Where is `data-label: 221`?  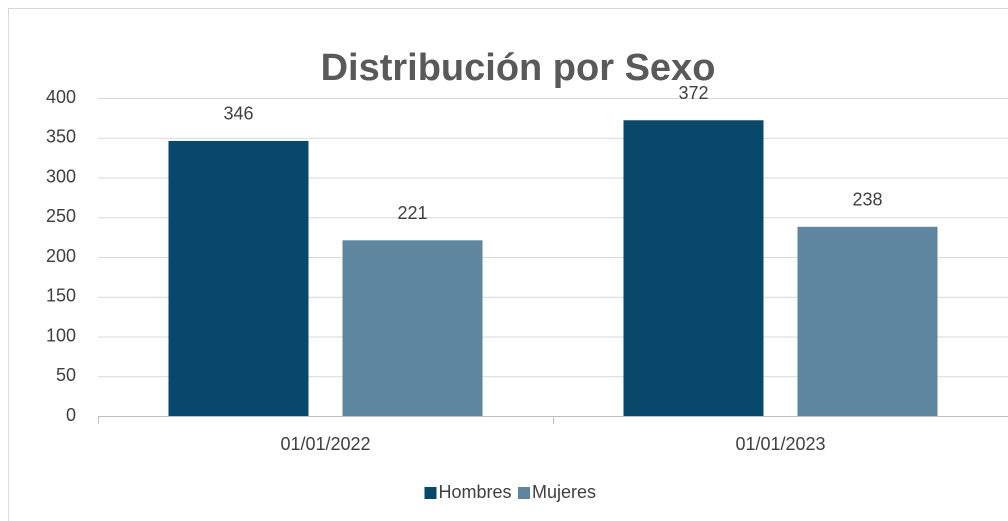 data-label: 221 is located at coordinates (412, 213).